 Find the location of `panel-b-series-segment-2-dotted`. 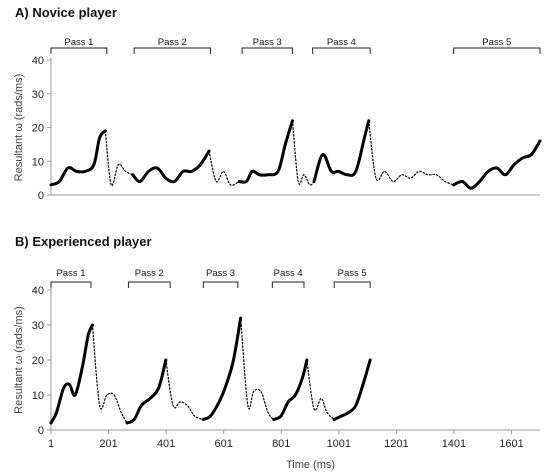

panel-b-series-segment-2-dotted is located at coordinates (109, 374).